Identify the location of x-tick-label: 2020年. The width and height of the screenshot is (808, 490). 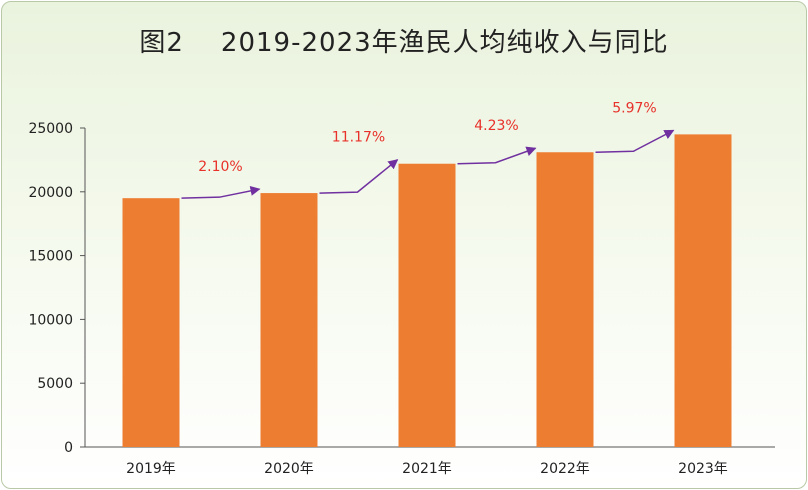
(289, 469).